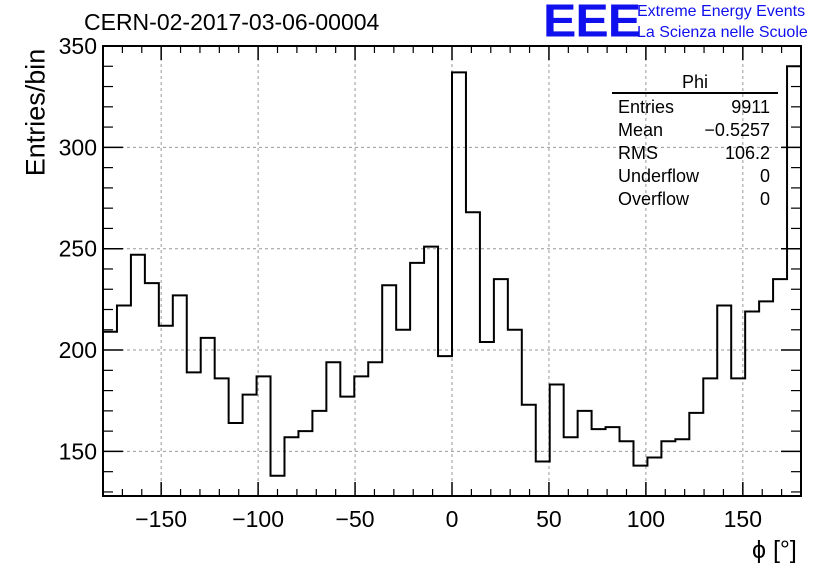 The height and width of the screenshot is (572, 836). I want to click on stats-label: Entries, so click(646, 107).